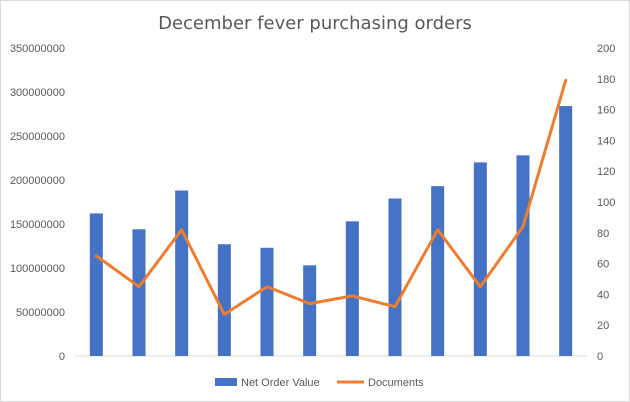 The height and width of the screenshot is (402, 630). I want to click on legend-label-net-order-value: Net Order Value, so click(280, 383).